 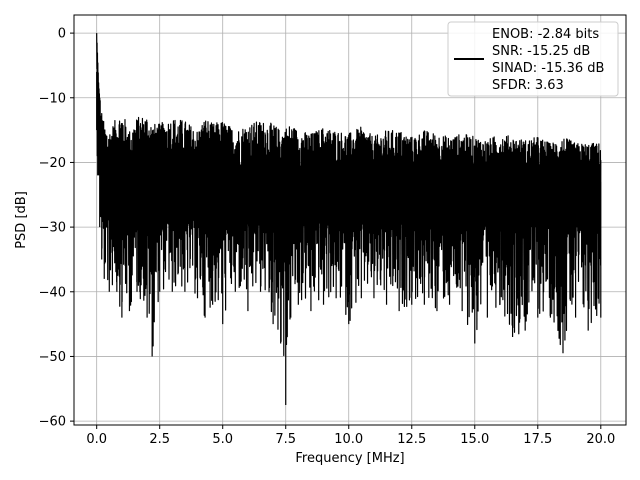 I want to click on y-tick-label: −40, so click(x=52, y=292).